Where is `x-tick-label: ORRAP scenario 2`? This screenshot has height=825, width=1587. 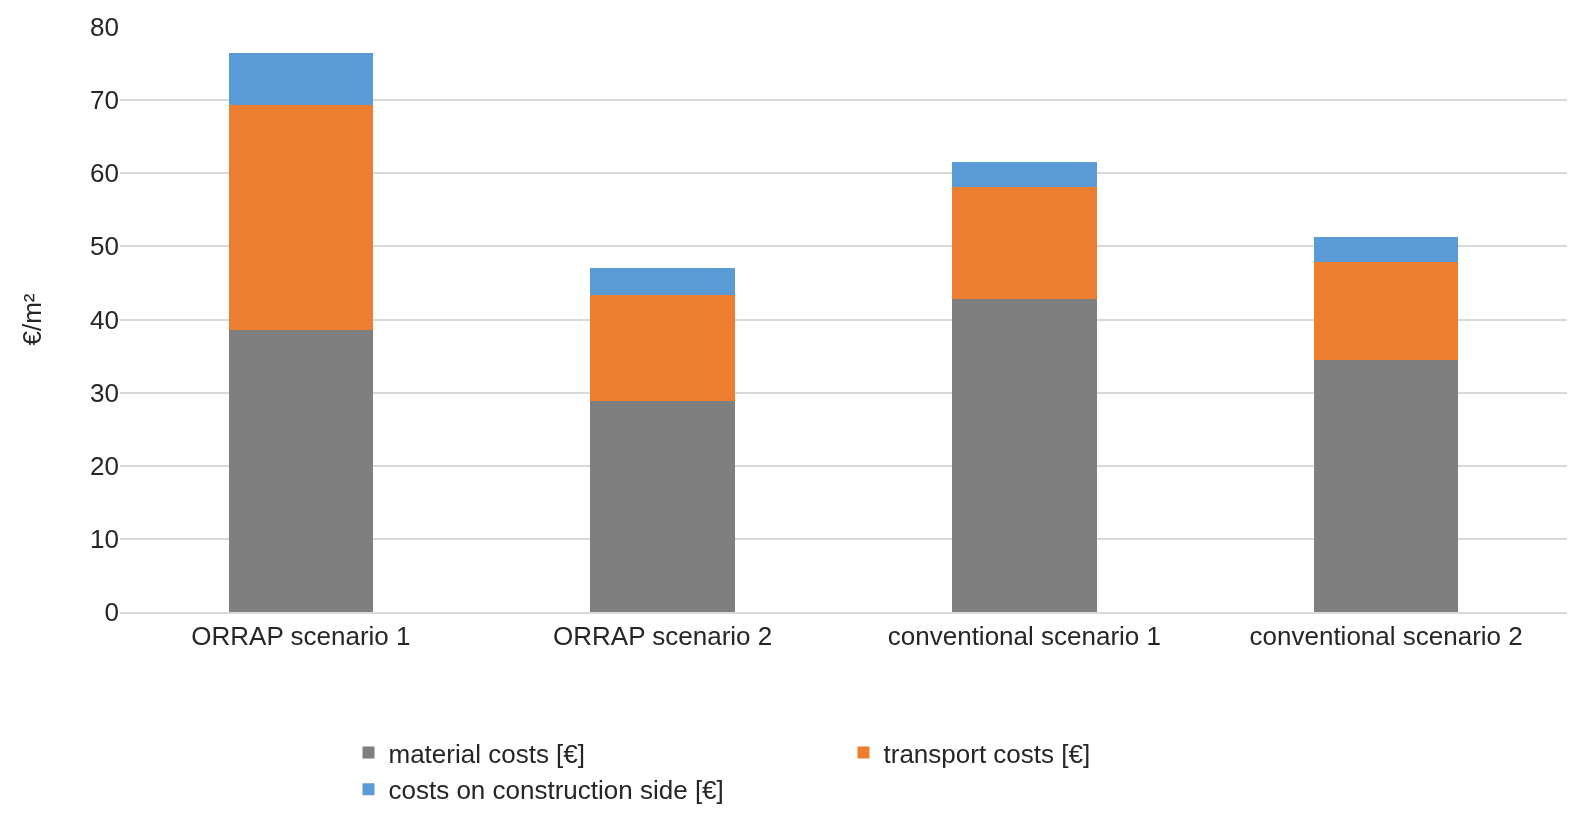
x-tick-label: ORRAP scenario 2 is located at coordinates (663, 635).